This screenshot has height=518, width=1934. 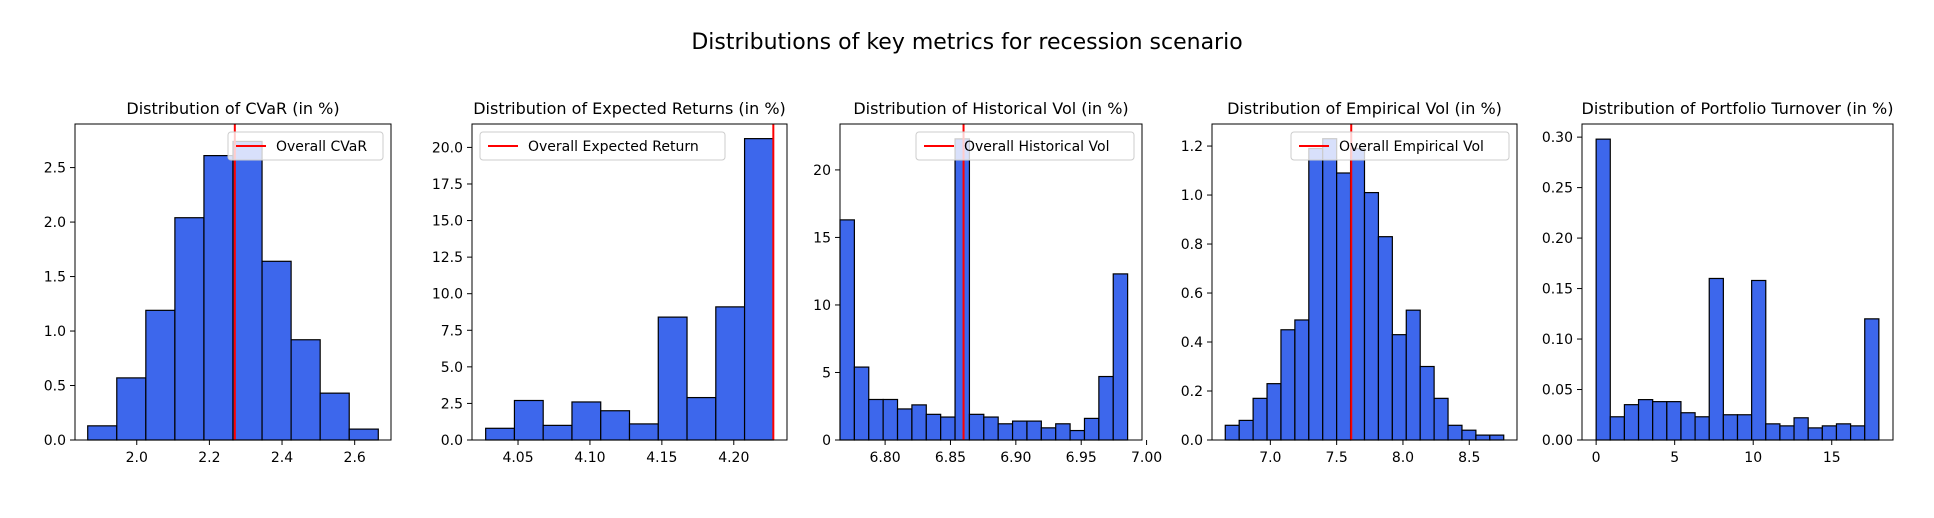 What do you see at coordinates (447, 222) in the screenshot?
I see `y-tick-label: 15.0` at bounding box center [447, 222].